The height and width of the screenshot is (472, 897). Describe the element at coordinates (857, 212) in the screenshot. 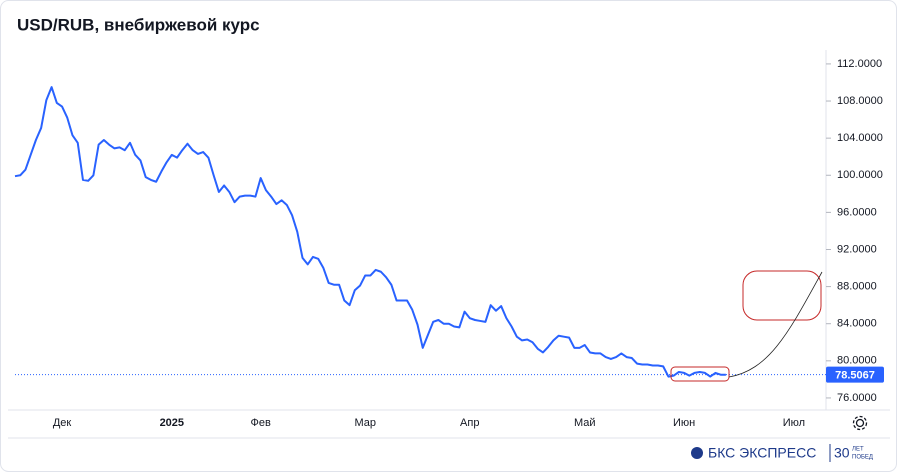

I see `y-tick-label: 96.0000` at that location.